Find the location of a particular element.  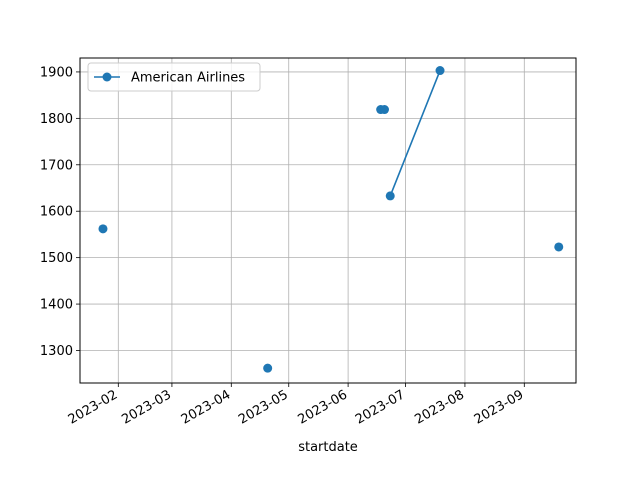

legend-marker is located at coordinates (107, 77).